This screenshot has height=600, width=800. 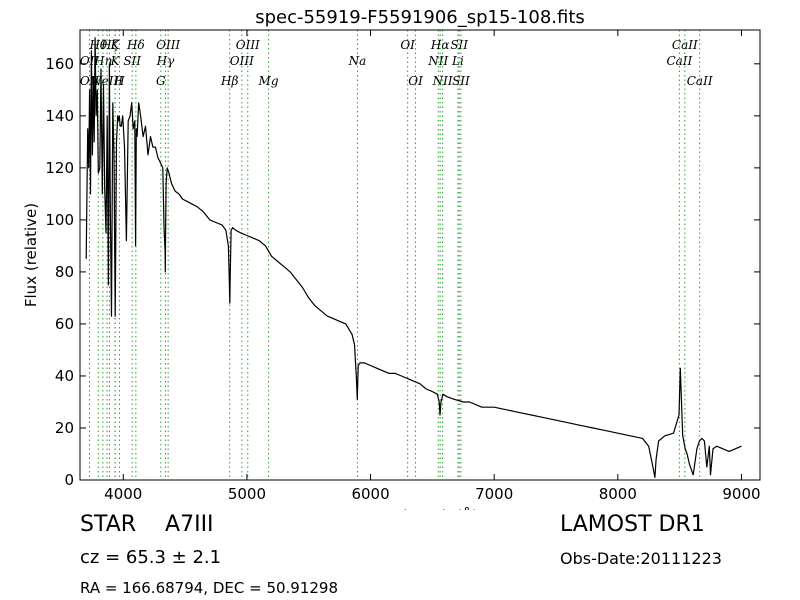 I want to click on line-label: Mg, so click(x=268, y=81).